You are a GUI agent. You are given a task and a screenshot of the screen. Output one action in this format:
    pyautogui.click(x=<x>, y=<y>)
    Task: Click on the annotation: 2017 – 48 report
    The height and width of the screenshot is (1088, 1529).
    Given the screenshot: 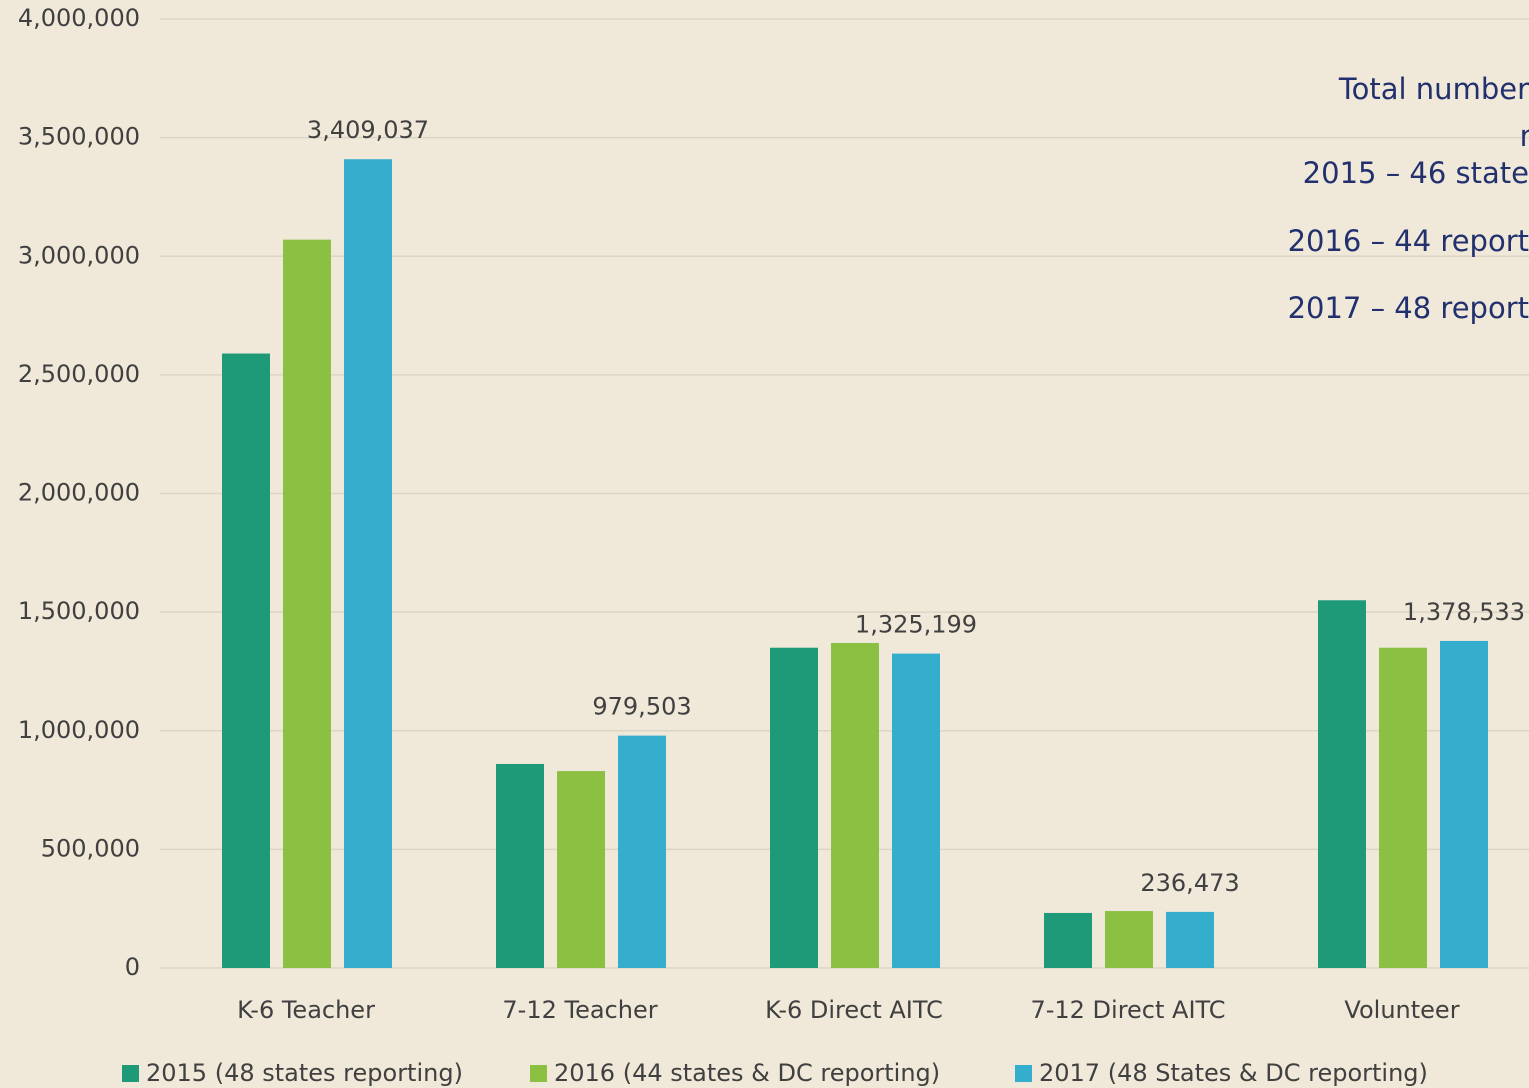 What is the action you would take?
    pyautogui.click(x=1408, y=308)
    